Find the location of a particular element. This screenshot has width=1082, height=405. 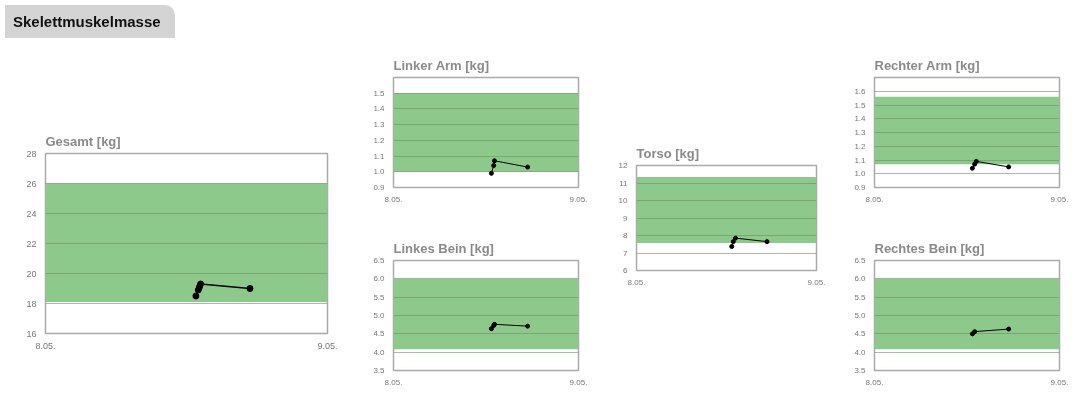

chart-title: Gesamt [kg] is located at coordinates (83, 141).